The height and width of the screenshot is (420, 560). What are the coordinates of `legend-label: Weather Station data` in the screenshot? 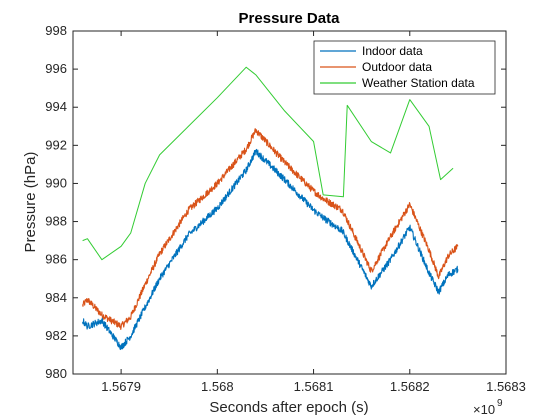 It's located at (418, 83).